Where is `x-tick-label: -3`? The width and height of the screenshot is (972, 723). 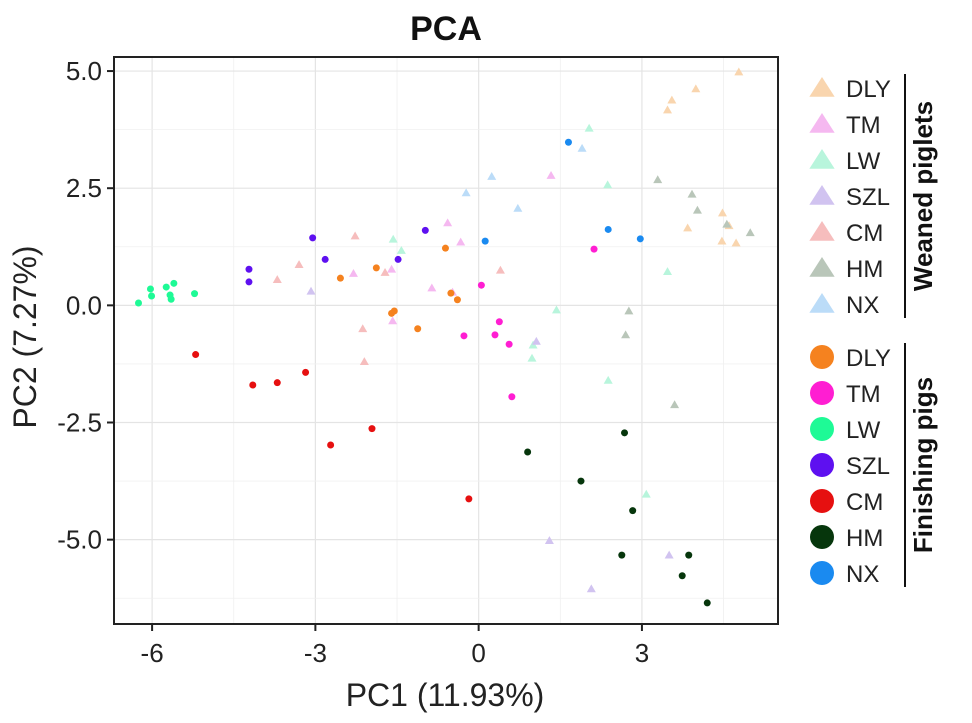 x-tick-label: -3 is located at coordinates (315, 653).